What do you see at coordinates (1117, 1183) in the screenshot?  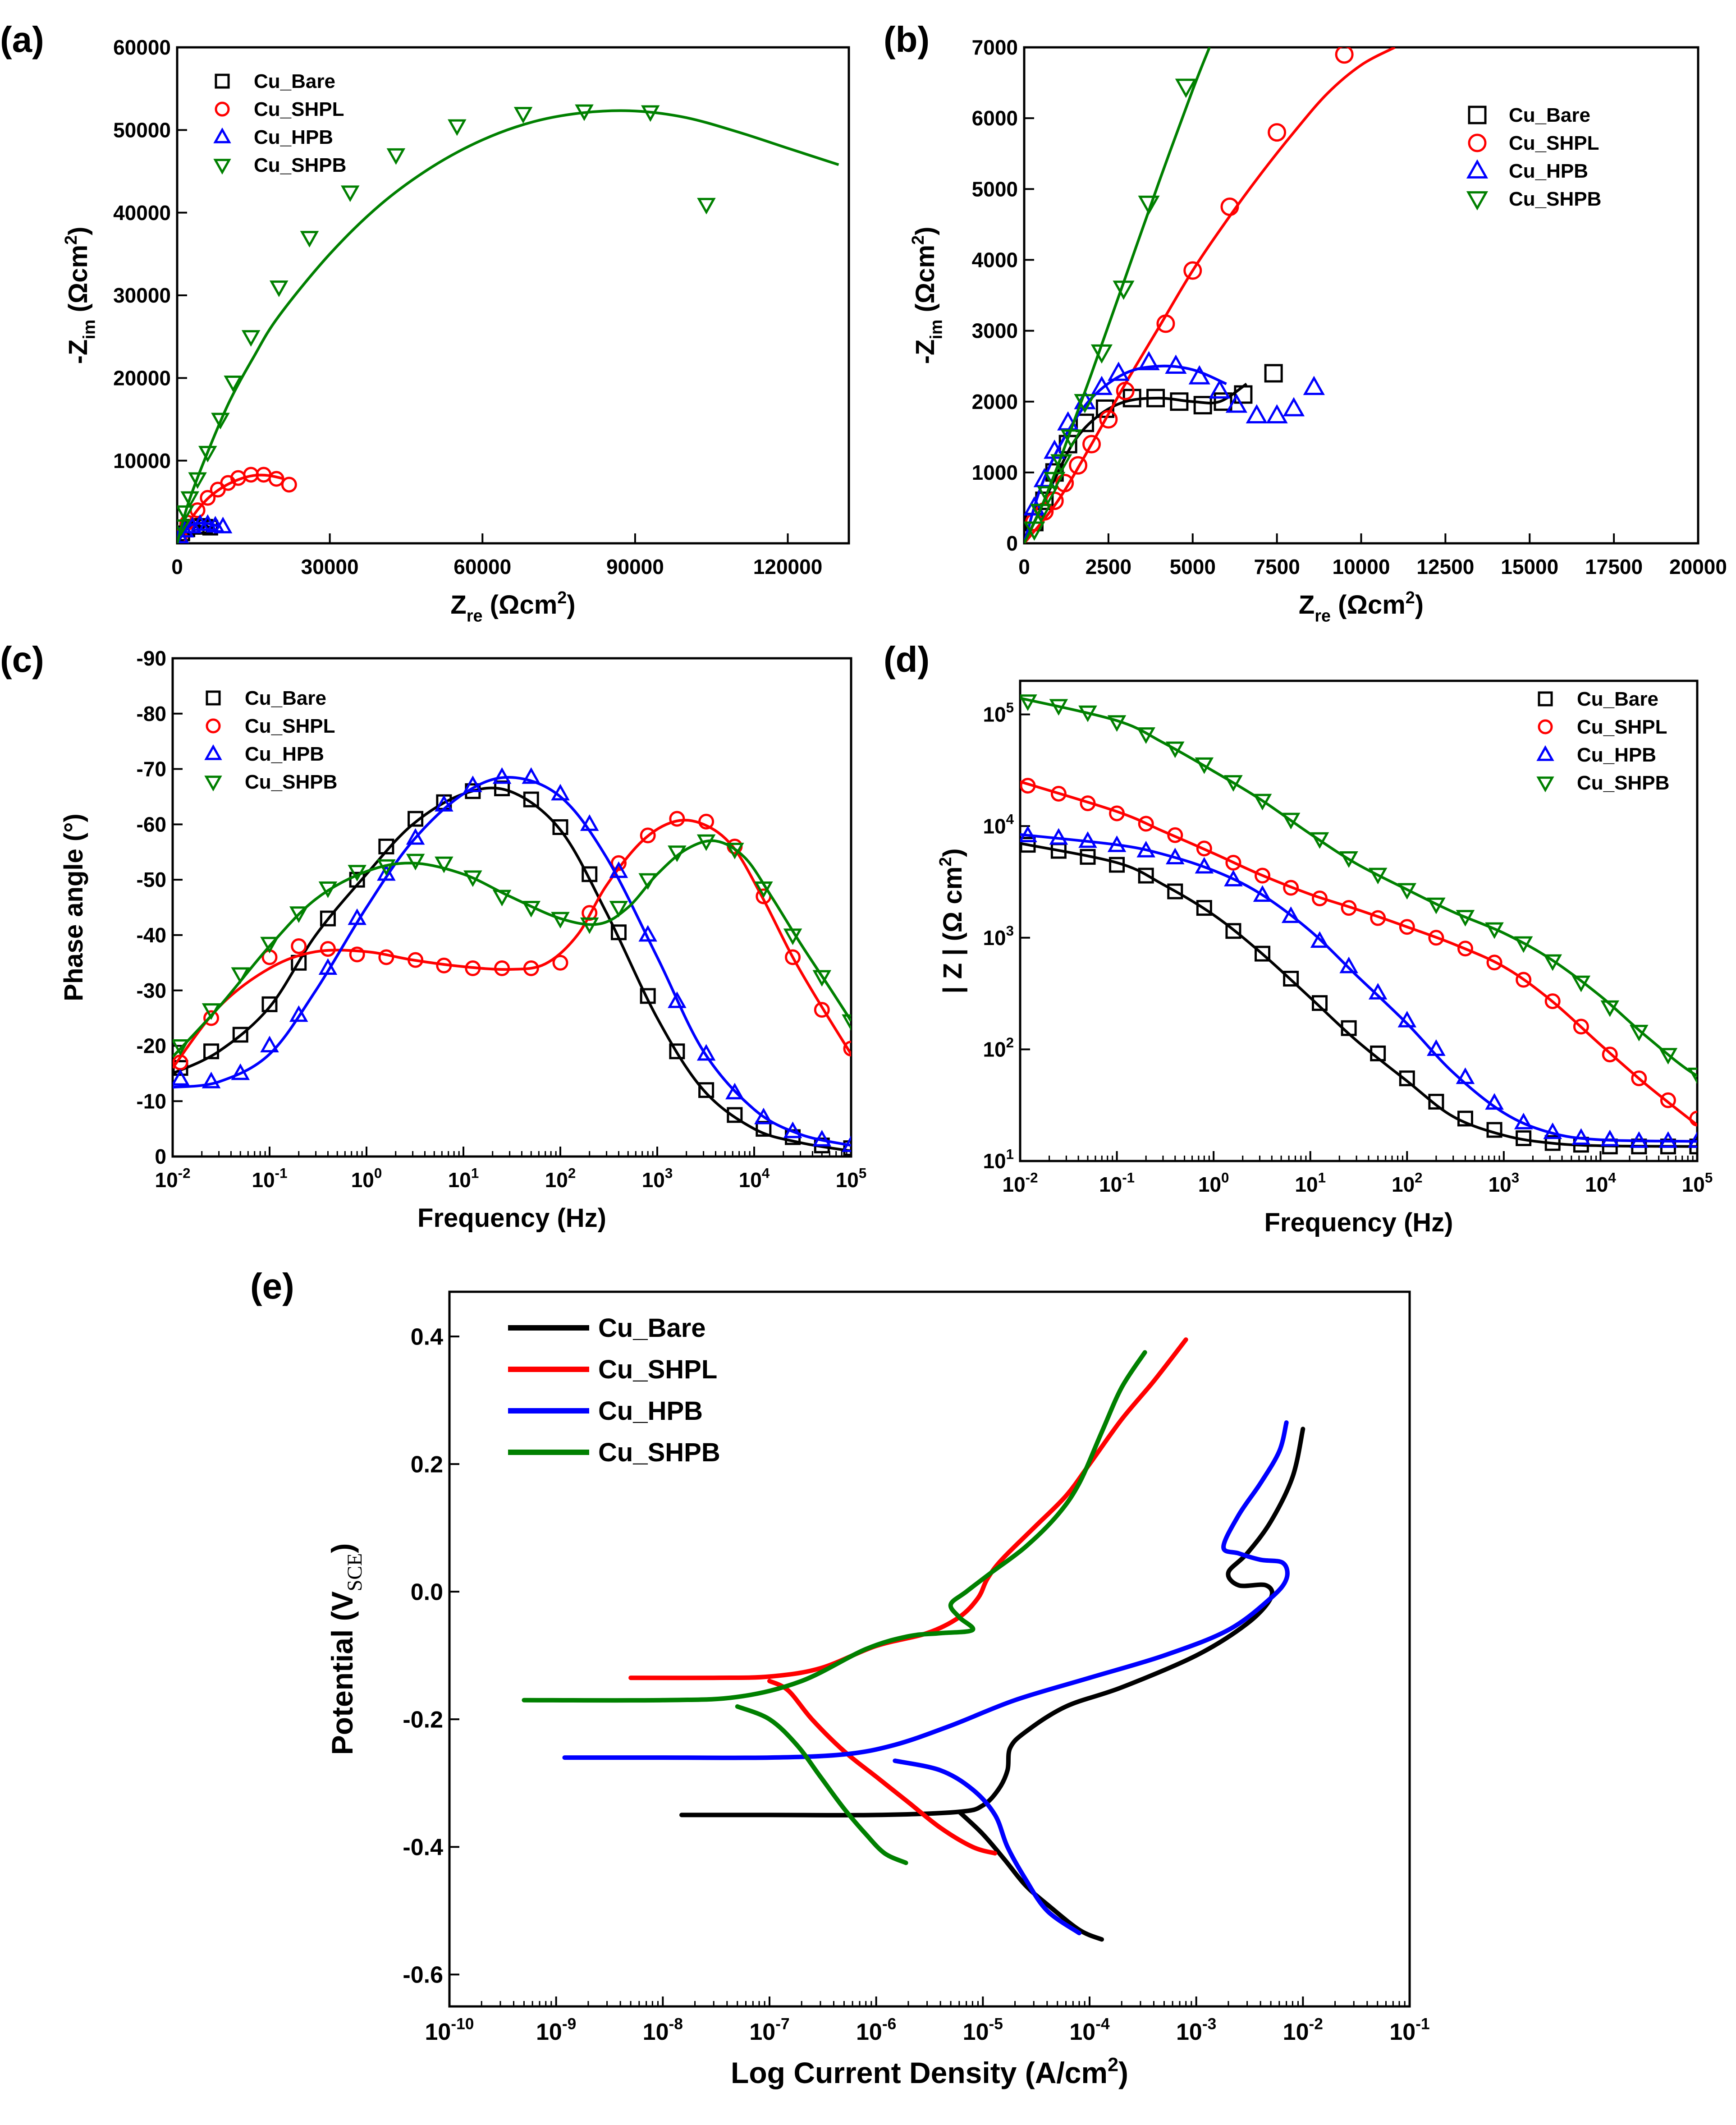 I see `x-tick-label: 10⁻¹` at bounding box center [1117, 1183].